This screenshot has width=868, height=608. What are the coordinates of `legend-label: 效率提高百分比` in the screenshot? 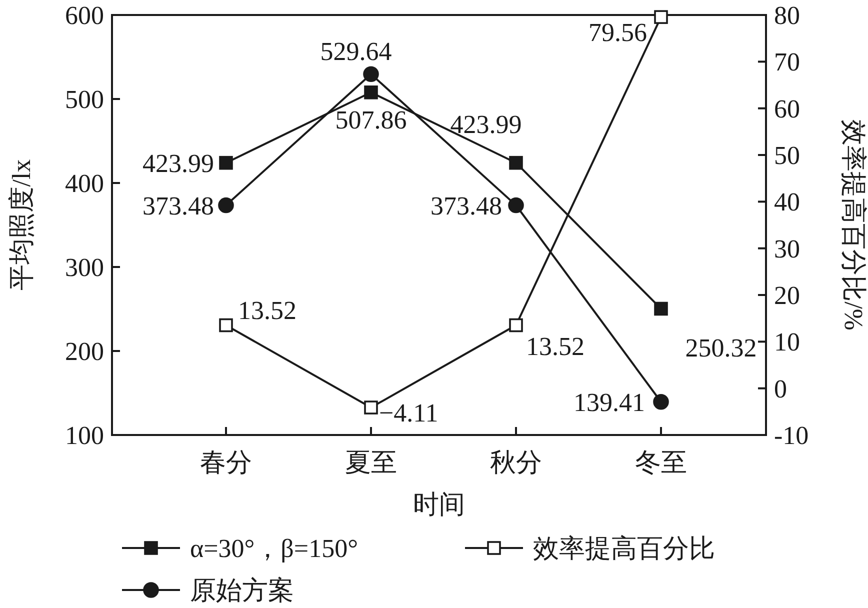 It's located at (624, 548).